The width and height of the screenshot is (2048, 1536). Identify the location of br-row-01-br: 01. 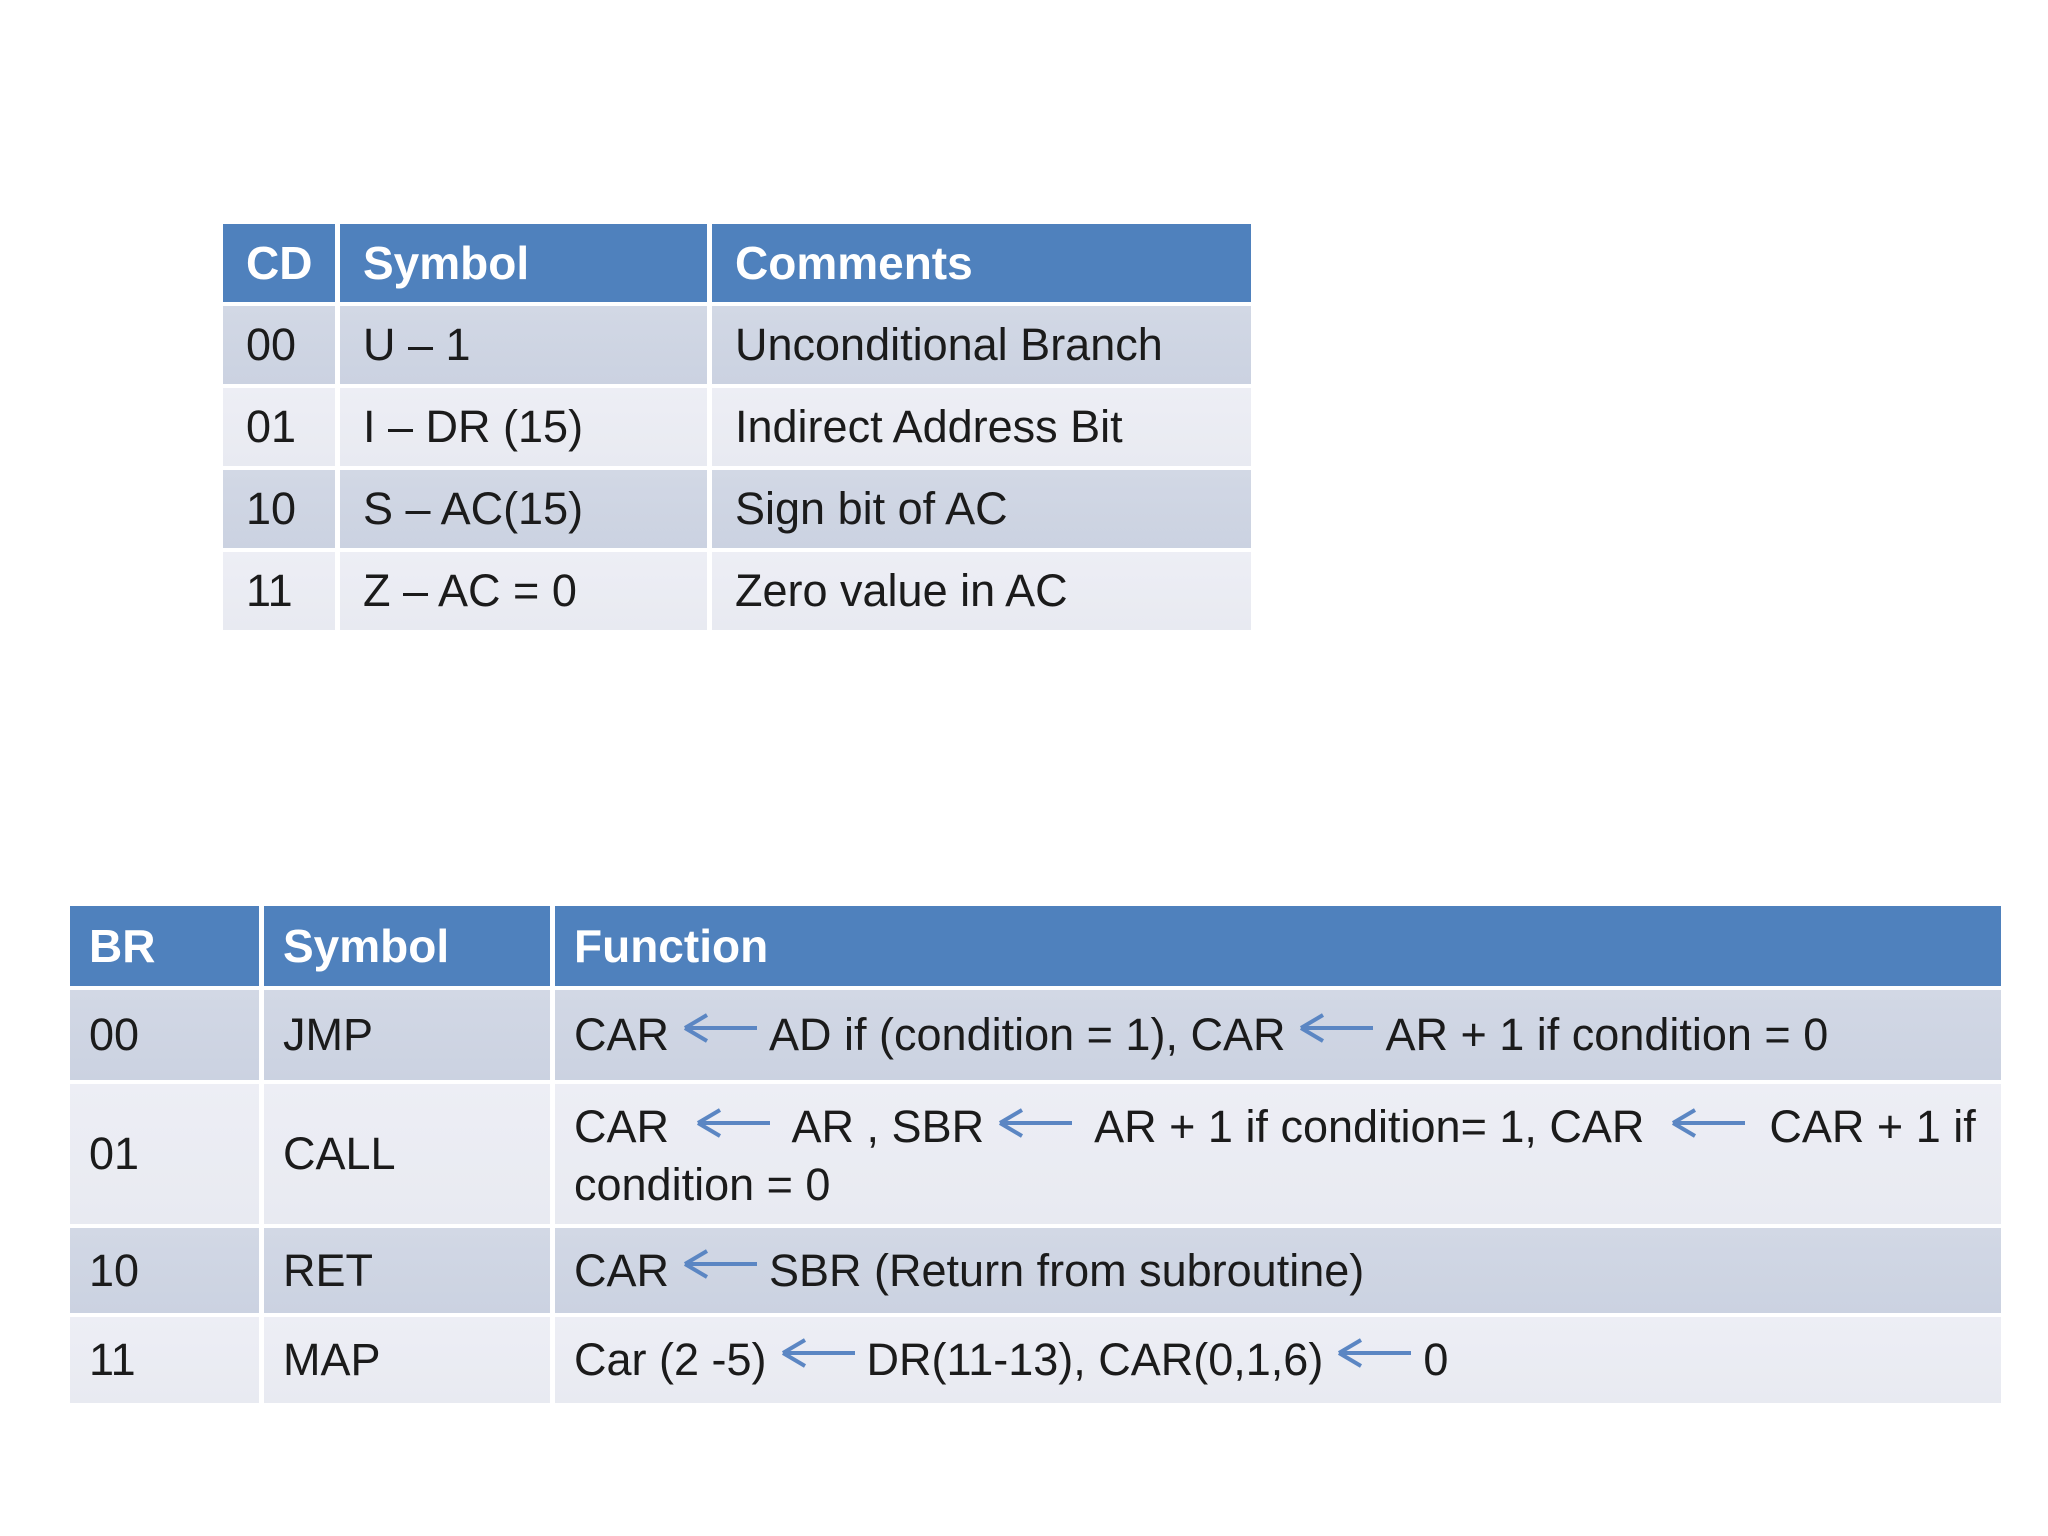
(164, 1154).